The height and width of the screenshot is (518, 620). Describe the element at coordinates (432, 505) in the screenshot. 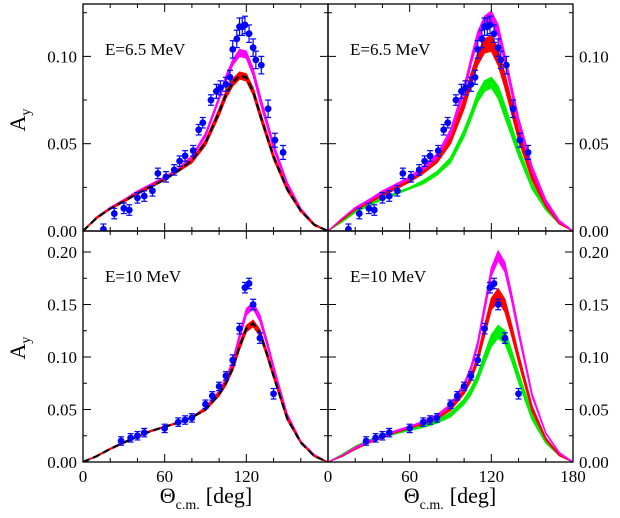

I see `x-axis-label-right-sub: c.m.` at that location.